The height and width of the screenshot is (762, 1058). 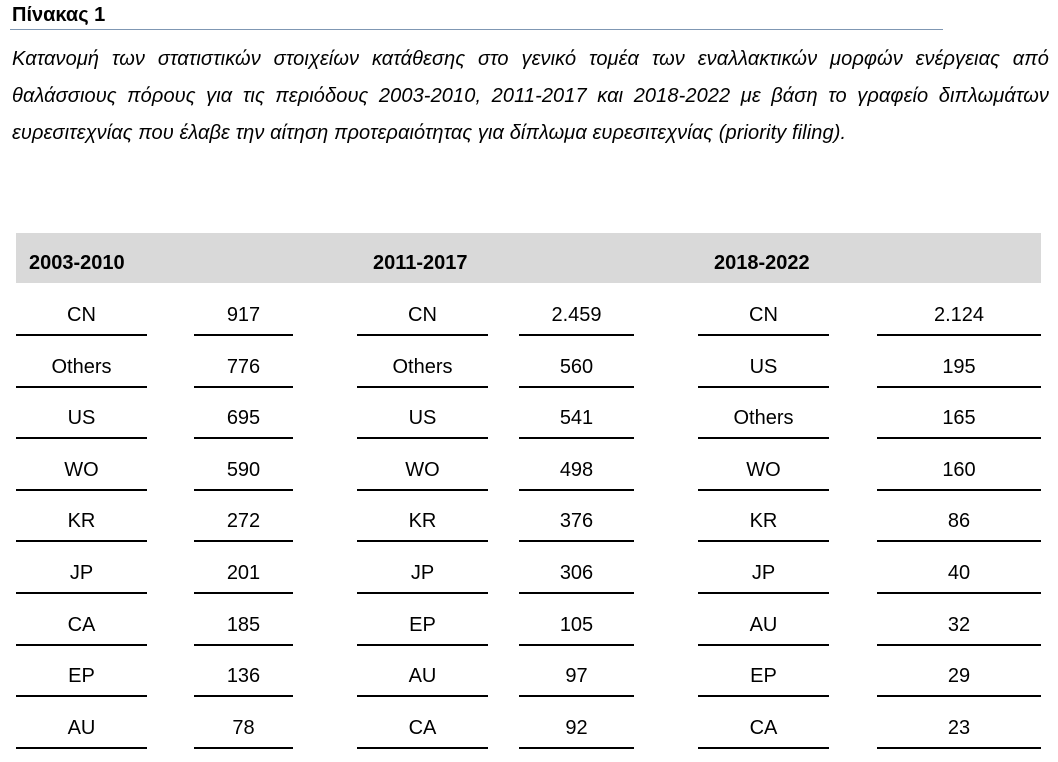 What do you see at coordinates (576, 621) in the screenshot?
I see `count-cell: 105` at bounding box center [576, 621].